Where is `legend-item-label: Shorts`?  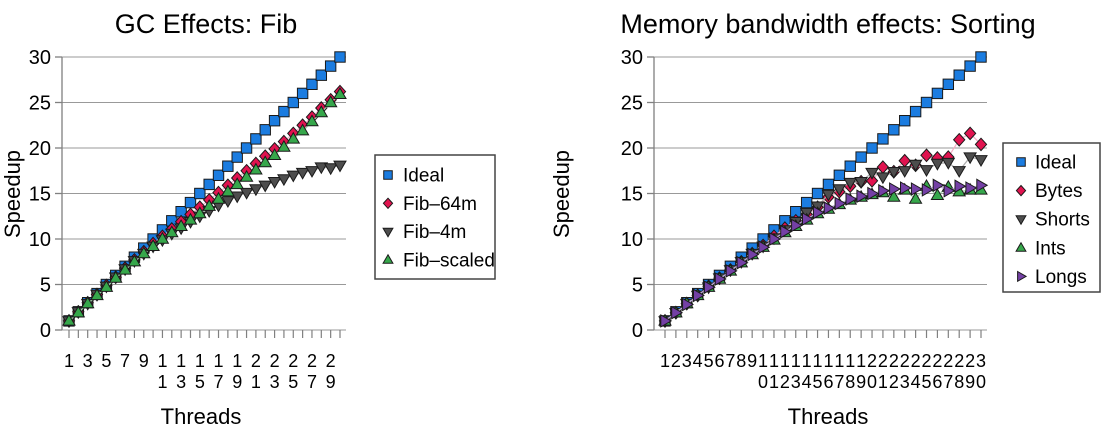 legend-item-label: Shorts is located at coordinates (1062, 220).